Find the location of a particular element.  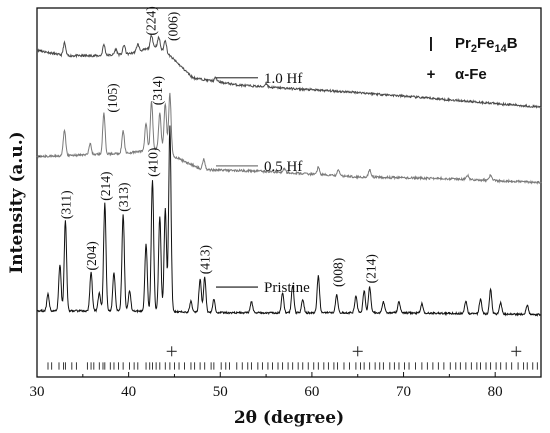

legend-part: Fe is located at coordinates (486, 43).